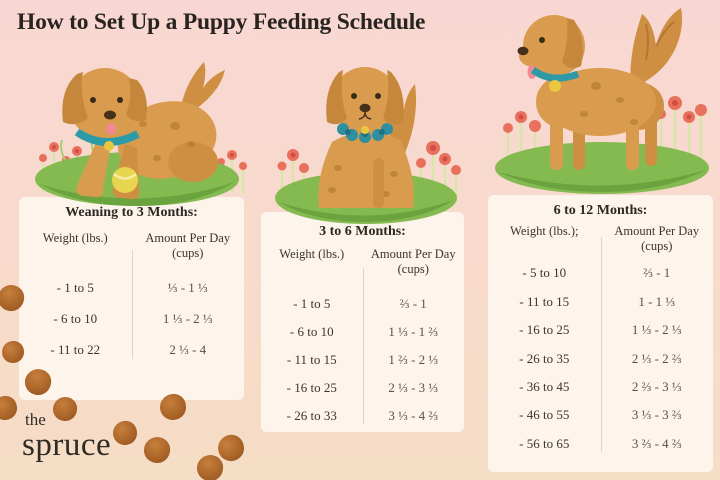  Describe the element at coordinates (413, 332) in the screenshot. I see `amount-value: 1 ⅓ - 1 ⅔` at that location.